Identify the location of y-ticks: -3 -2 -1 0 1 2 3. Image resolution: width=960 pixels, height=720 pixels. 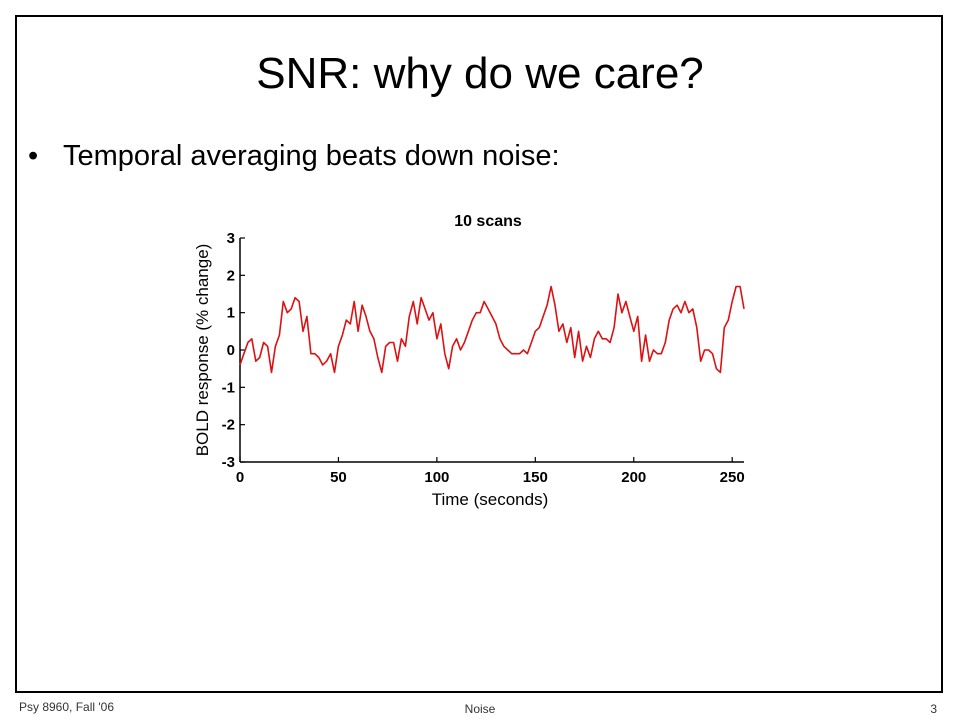
(233, 350).